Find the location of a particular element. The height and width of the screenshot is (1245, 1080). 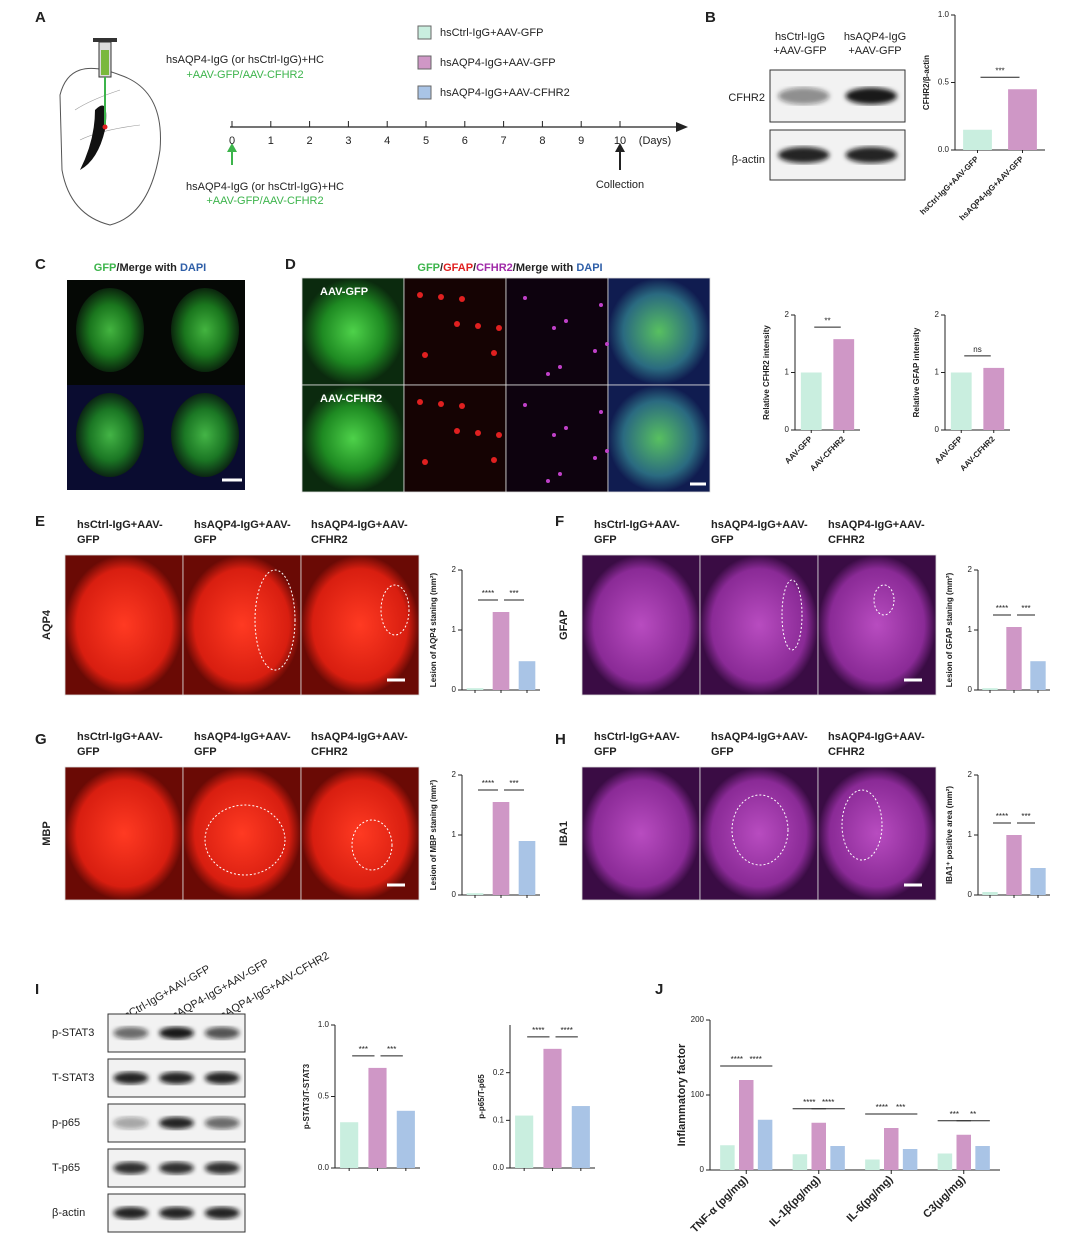

row-label: p-p65 is located at coordinates (66, 1123).